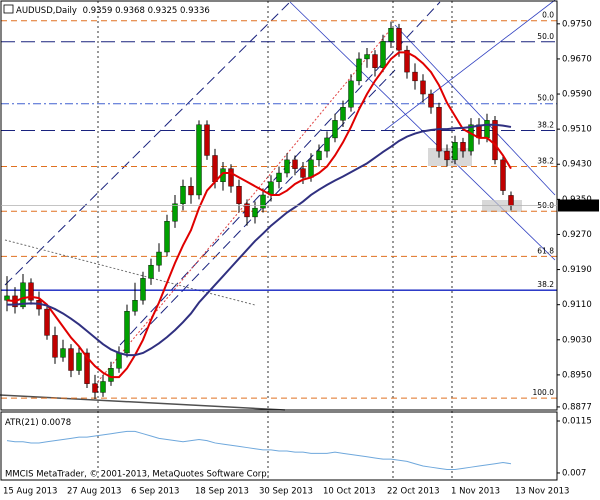 The width and height of the screenshot is (600, 500). I want to click on y-tick-label: 0.9670, so click(577, 59).